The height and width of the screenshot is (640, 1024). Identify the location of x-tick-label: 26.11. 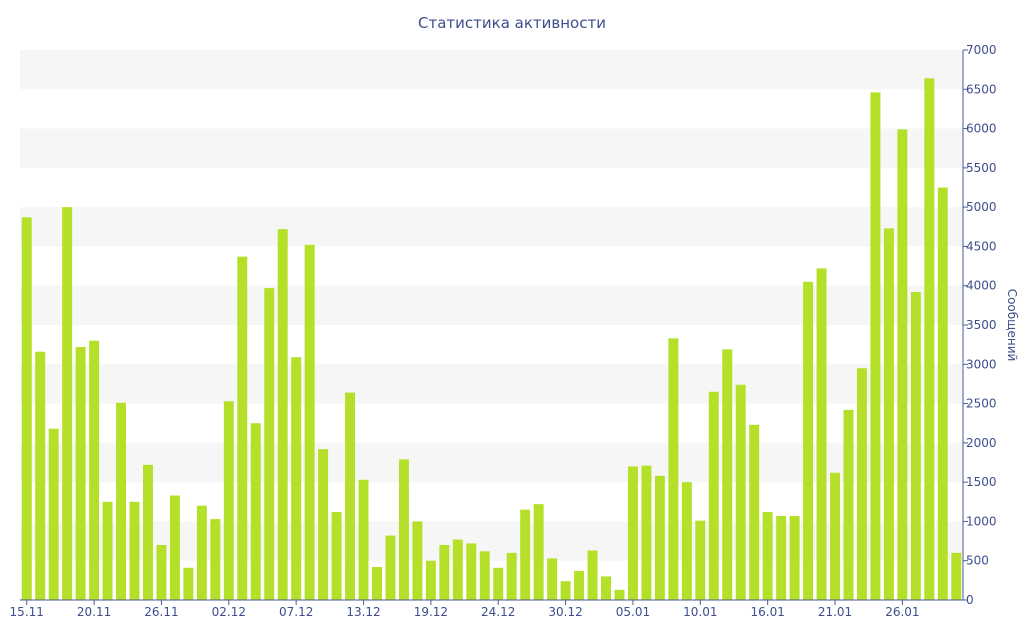
(161, 612).